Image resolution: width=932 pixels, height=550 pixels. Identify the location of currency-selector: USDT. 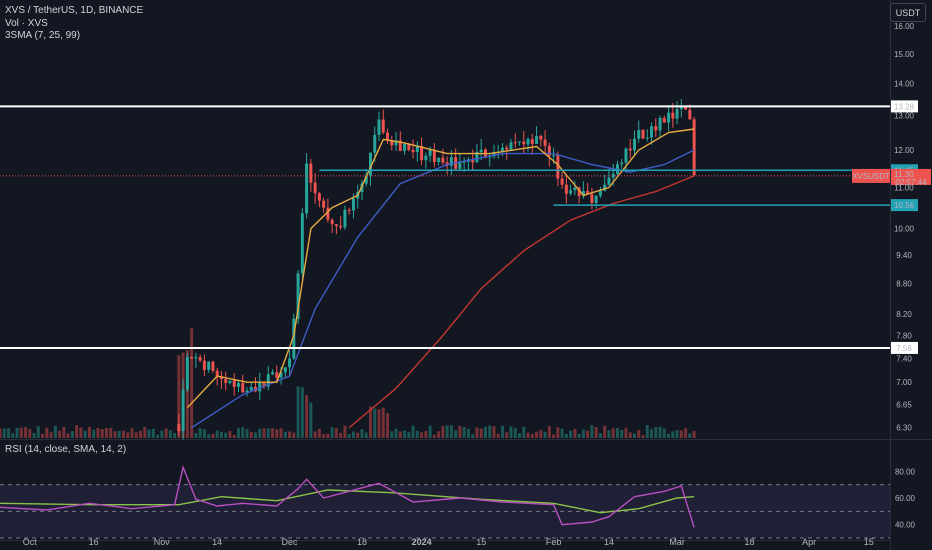
(908, 12).